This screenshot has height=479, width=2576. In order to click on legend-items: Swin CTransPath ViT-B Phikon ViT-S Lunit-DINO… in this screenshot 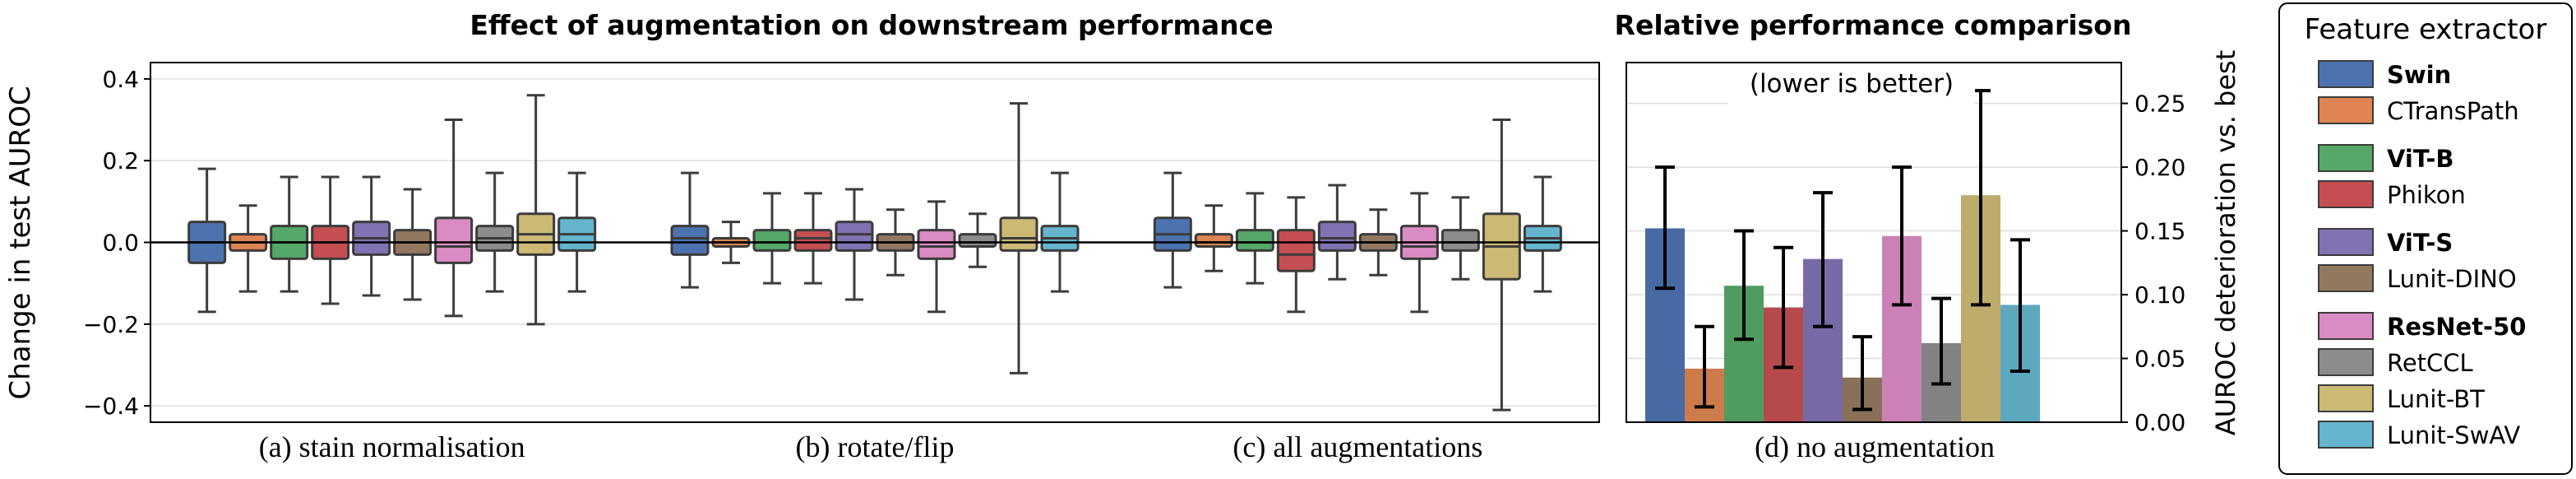, I will do `click(2422, 254)`.